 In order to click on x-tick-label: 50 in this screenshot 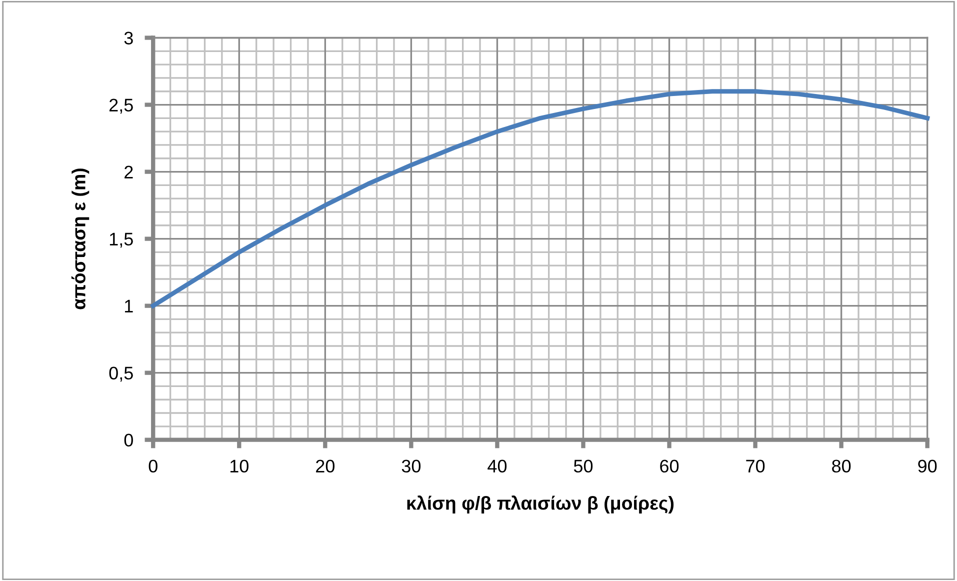, I will do `click(583, 466)`.